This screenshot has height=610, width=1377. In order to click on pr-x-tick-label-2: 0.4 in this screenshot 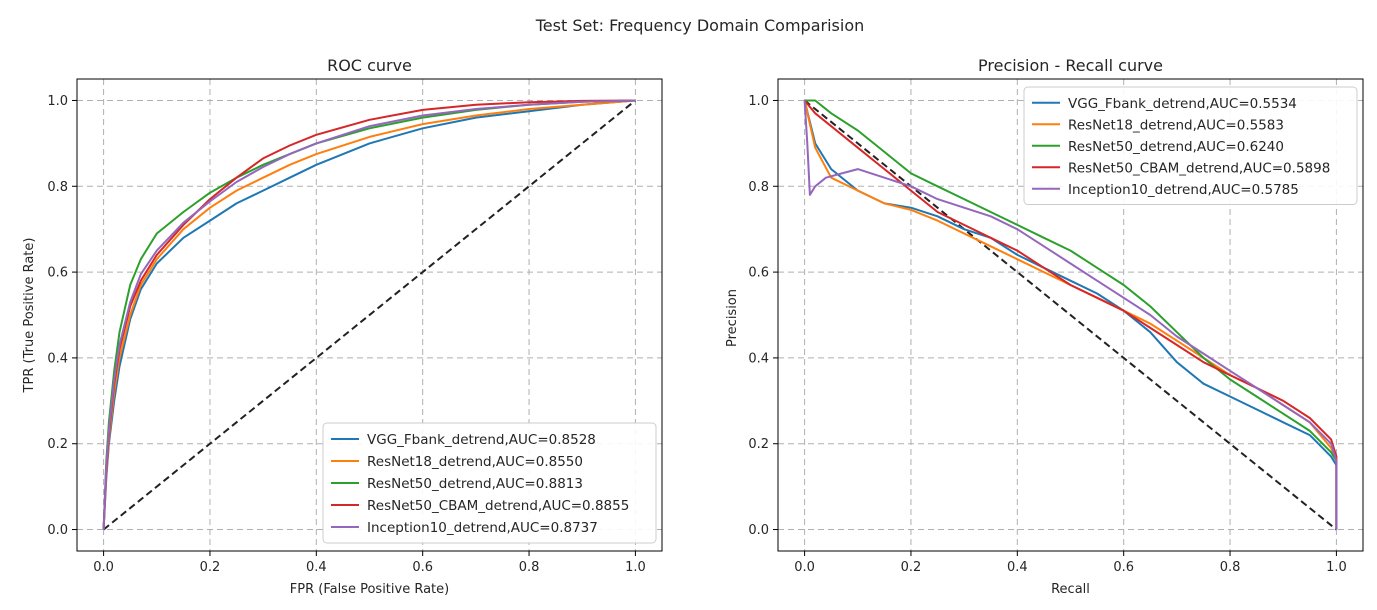, I will do `click(1017, 567)`.